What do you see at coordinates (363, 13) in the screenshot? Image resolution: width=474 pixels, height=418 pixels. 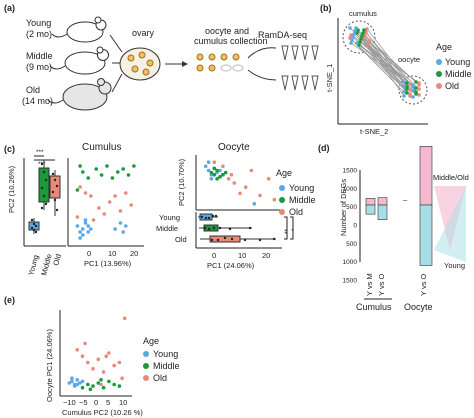 I see `cumulus-cluster-label: cumulus` at bounding box center [363, 13].